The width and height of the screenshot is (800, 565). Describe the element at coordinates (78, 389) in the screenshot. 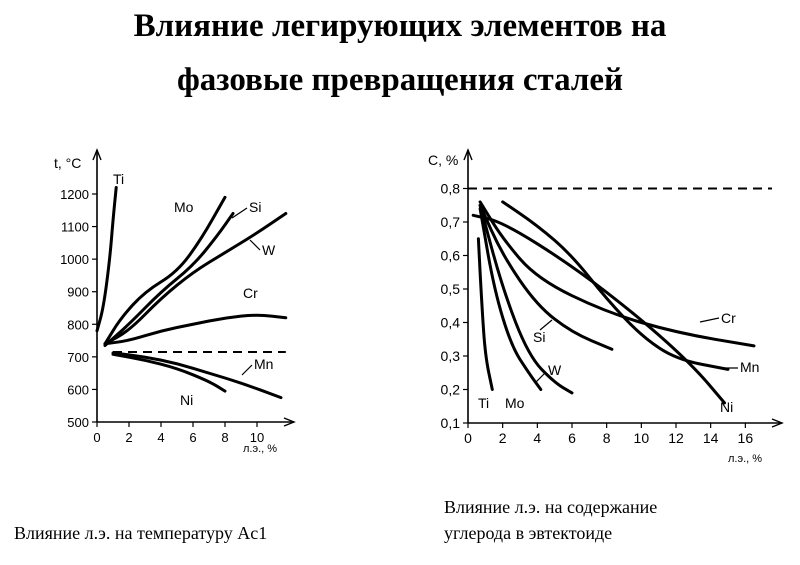

I see `y-tick-label: 600` at that location.